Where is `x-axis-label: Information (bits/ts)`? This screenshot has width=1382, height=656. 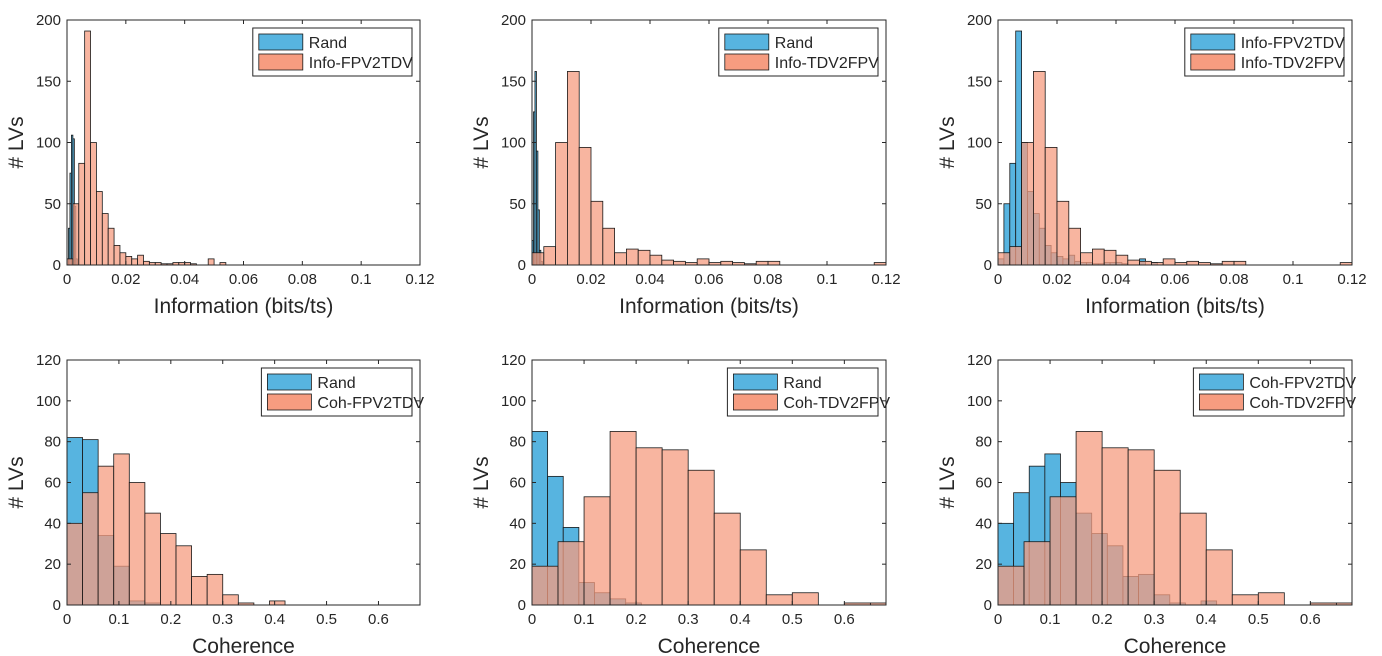
x-axis-label: Information (bits/ts) is located at coordinates (709, 306).